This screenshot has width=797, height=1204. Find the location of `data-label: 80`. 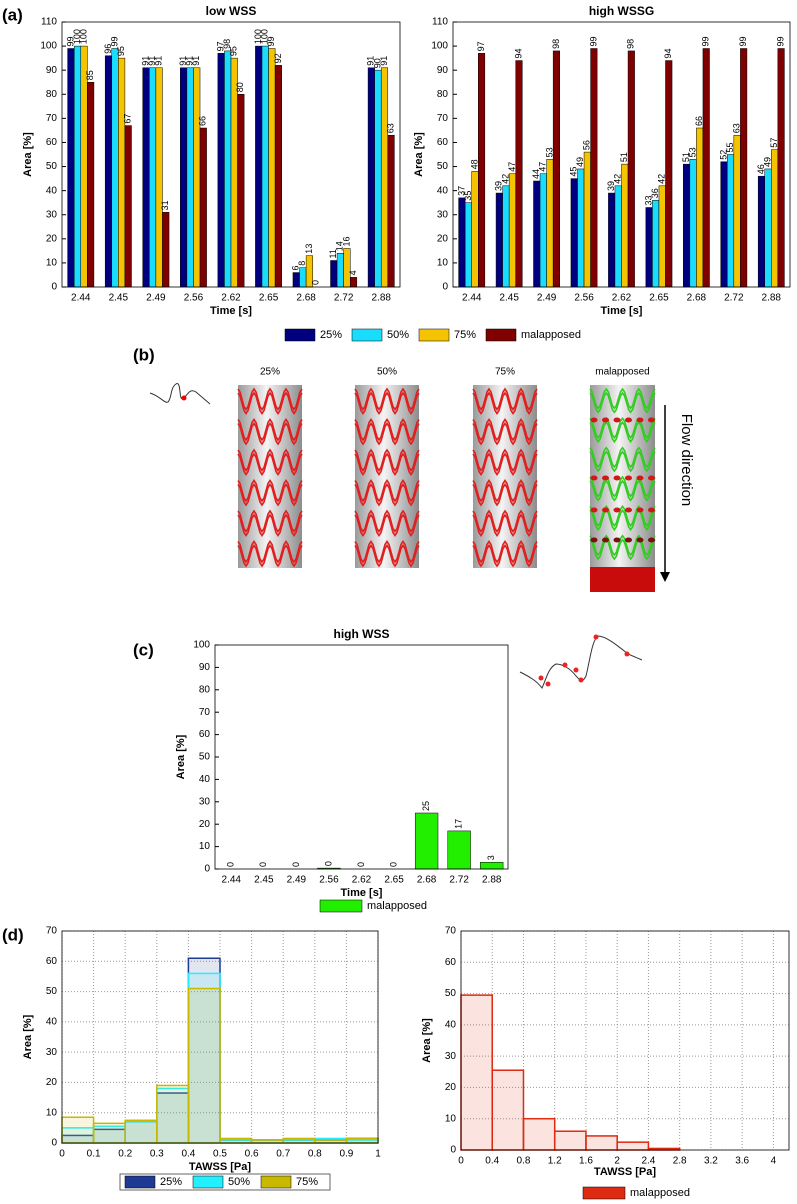

data-label: 80 is located at coordinates (240, 87).